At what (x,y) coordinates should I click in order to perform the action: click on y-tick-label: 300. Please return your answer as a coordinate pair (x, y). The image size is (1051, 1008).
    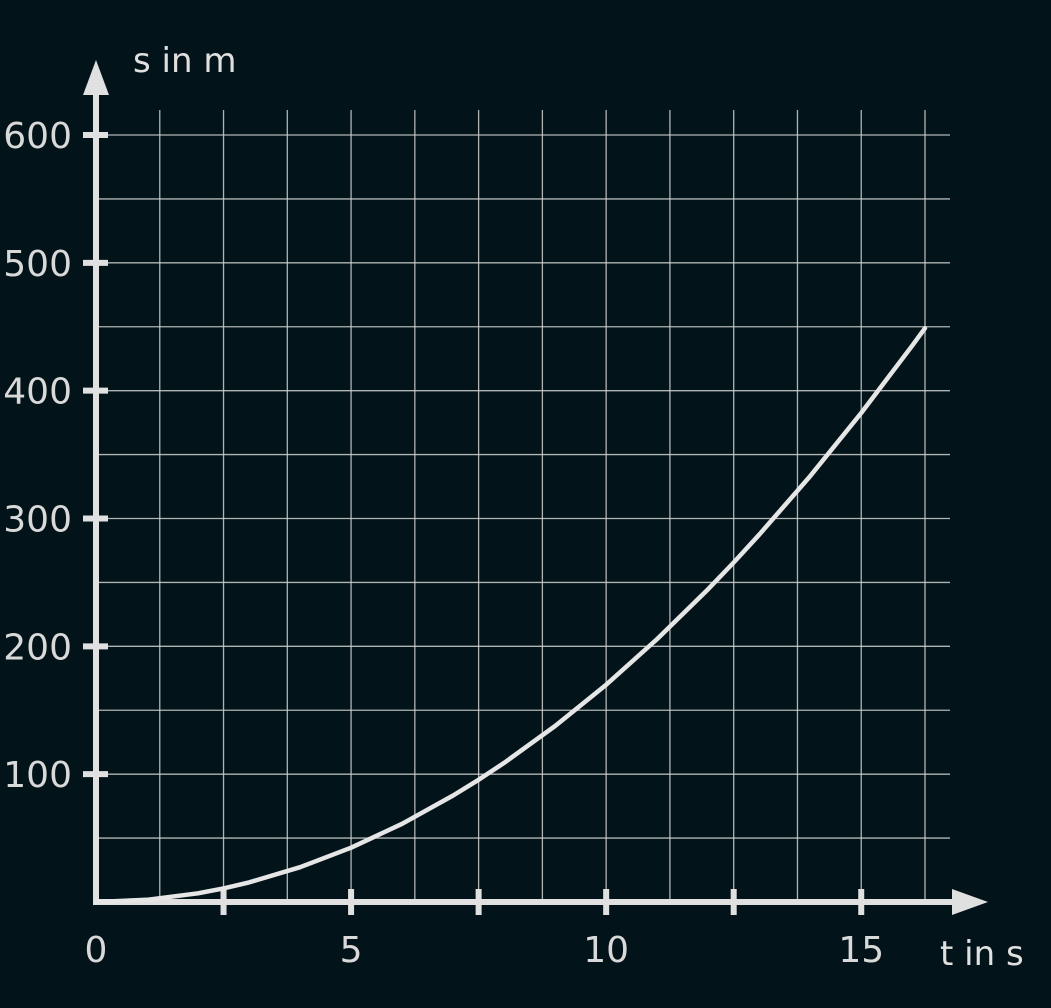
    Looking at the image, I should click on (37, 520).